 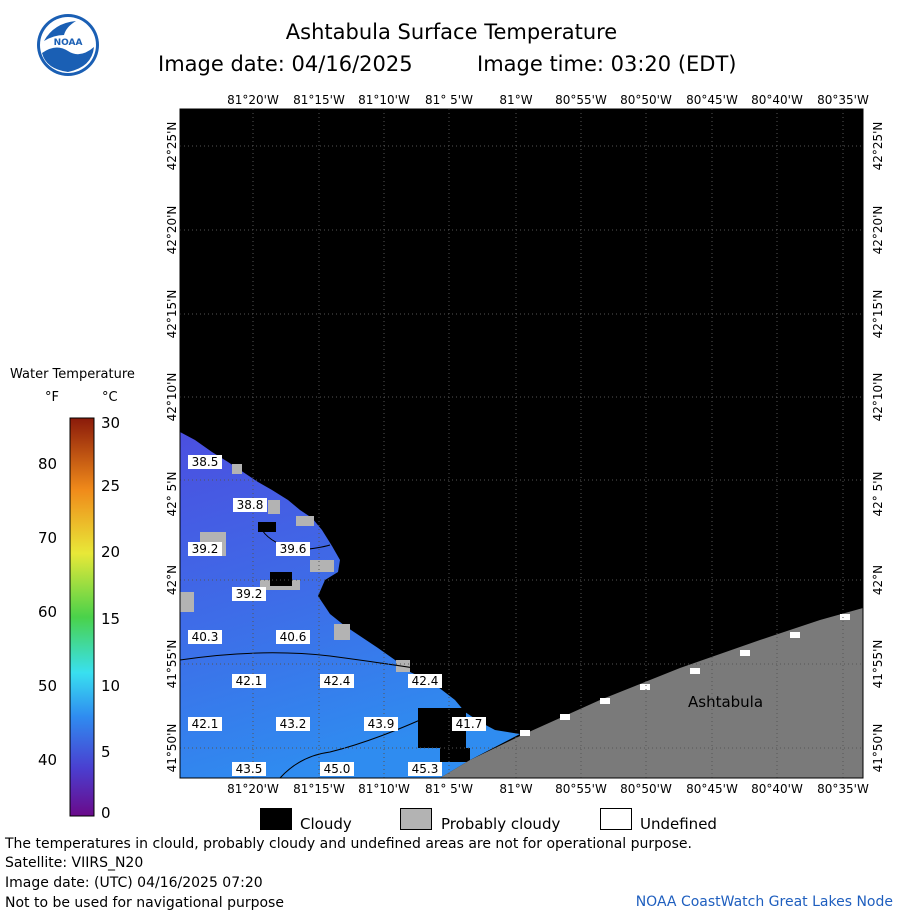 What do you see at coordinates (725, 702) in the screenshot?
I see `place-label-ashtabula: Ashtabula` at bounding box center [725, 702].